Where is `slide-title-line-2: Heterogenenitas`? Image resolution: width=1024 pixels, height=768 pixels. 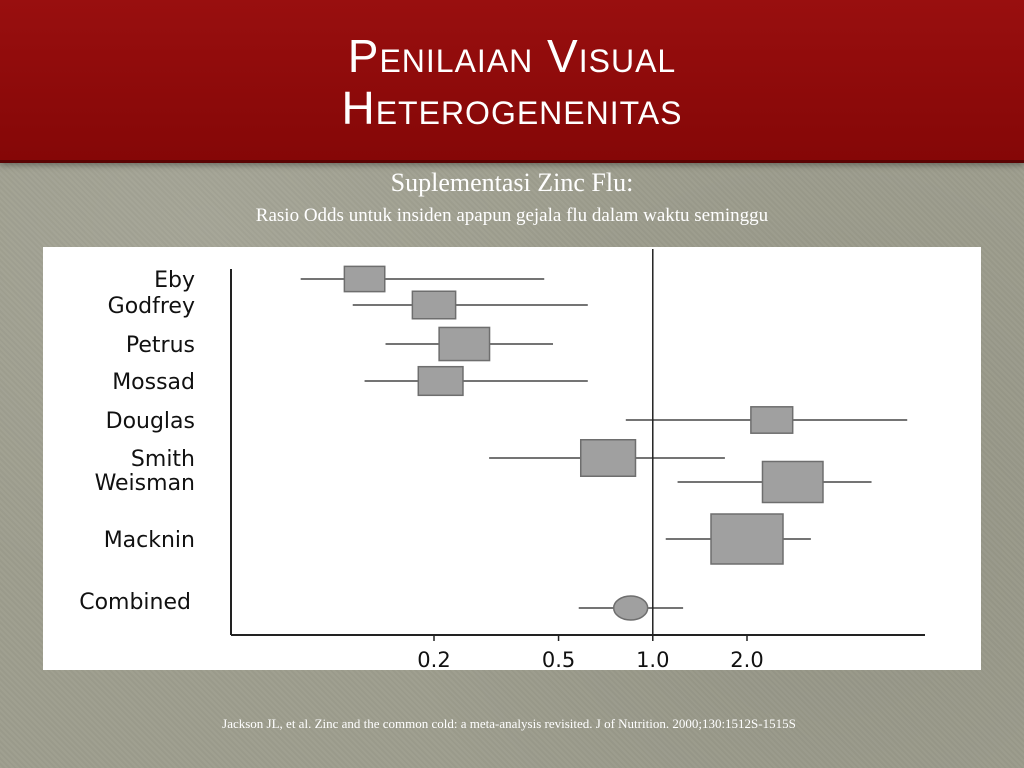
slide-title-line-2: Heterogenenitas is located at coordinates (512, 108).